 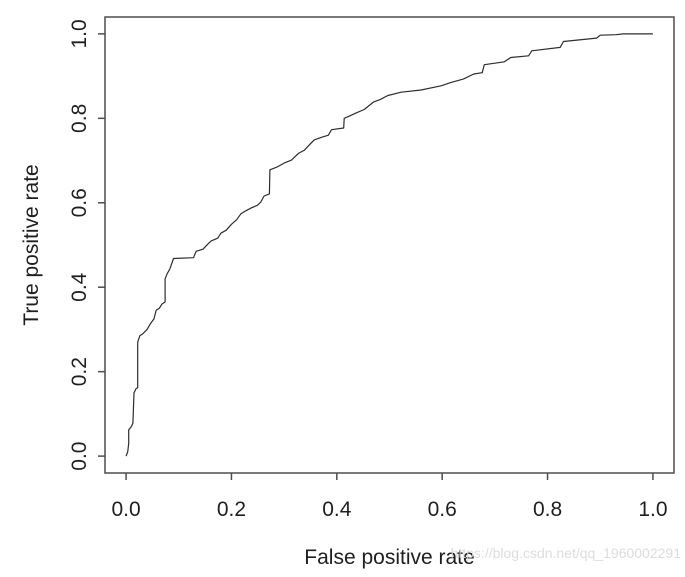 What do you see at coordinates (442, 509) in the screenshot?
I see `x-tick-label: 0.6` at bounding box center [442, 509].